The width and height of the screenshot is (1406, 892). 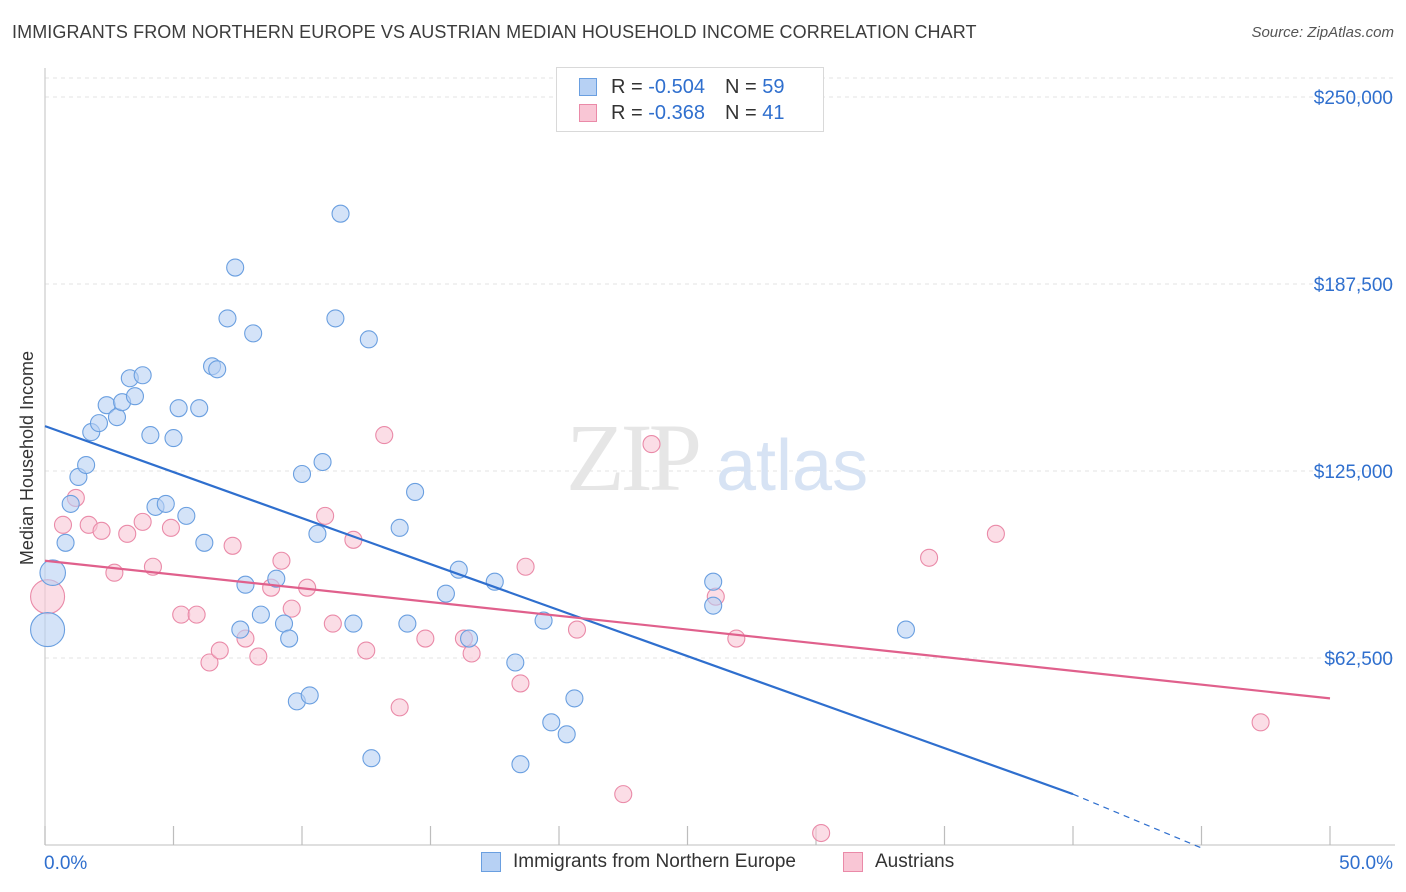 I want to click on y-tick-label: $62,500, so click(x=1358, y=659).